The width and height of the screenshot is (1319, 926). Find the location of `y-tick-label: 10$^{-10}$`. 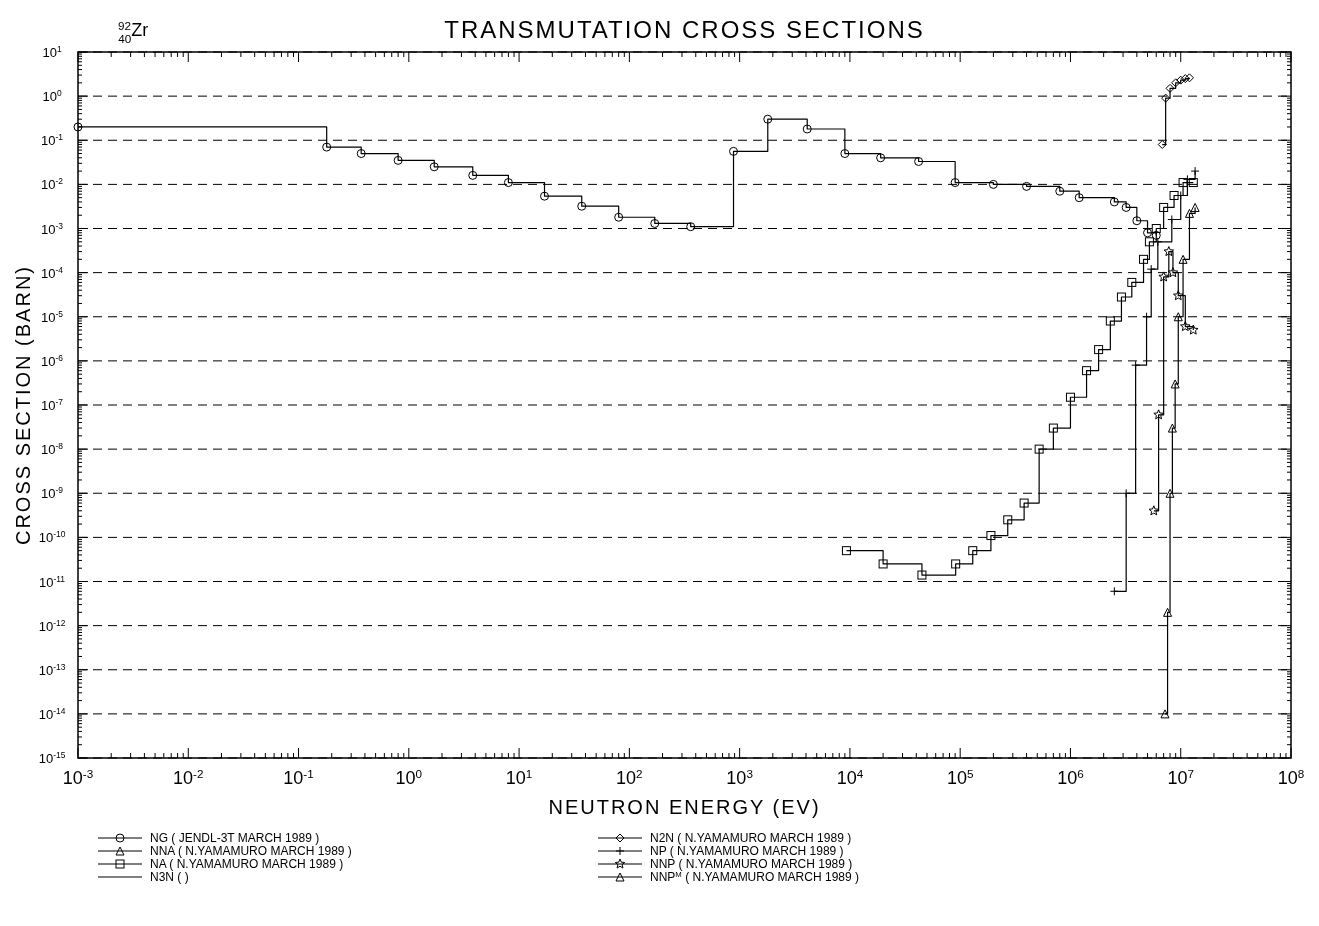

y-tick-label: 10$^{-10}$ is located at coordinates (52, 537).